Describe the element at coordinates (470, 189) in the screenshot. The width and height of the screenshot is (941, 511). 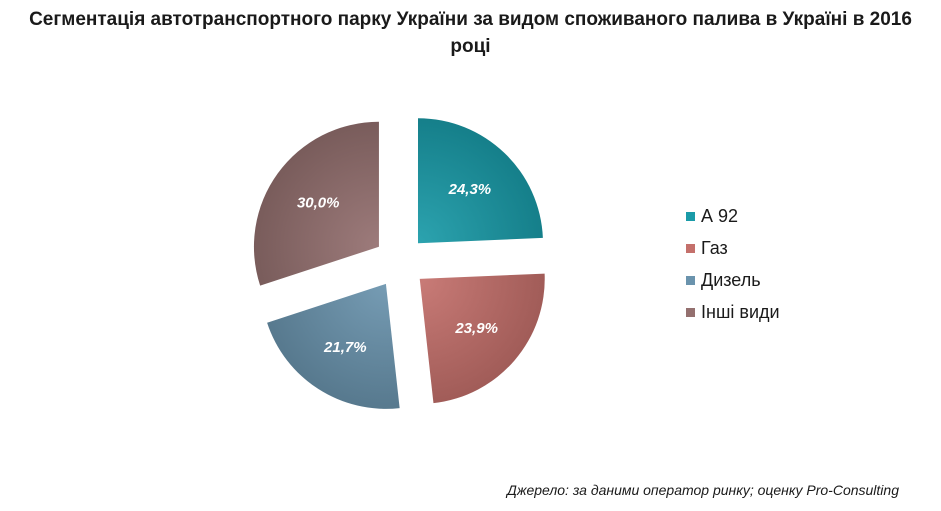
I see `slice-label-a92: 24,3%` at that location.